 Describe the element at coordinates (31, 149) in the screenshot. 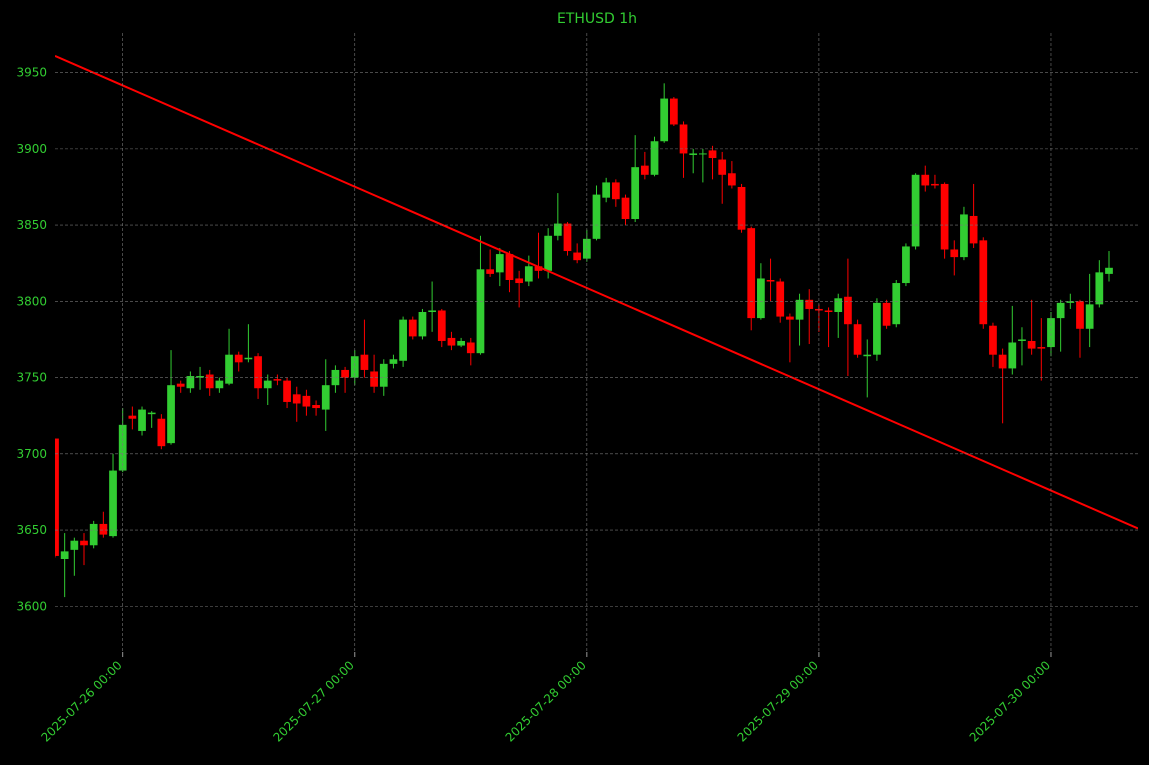

I see `y-tick-label: 3900` at that location.